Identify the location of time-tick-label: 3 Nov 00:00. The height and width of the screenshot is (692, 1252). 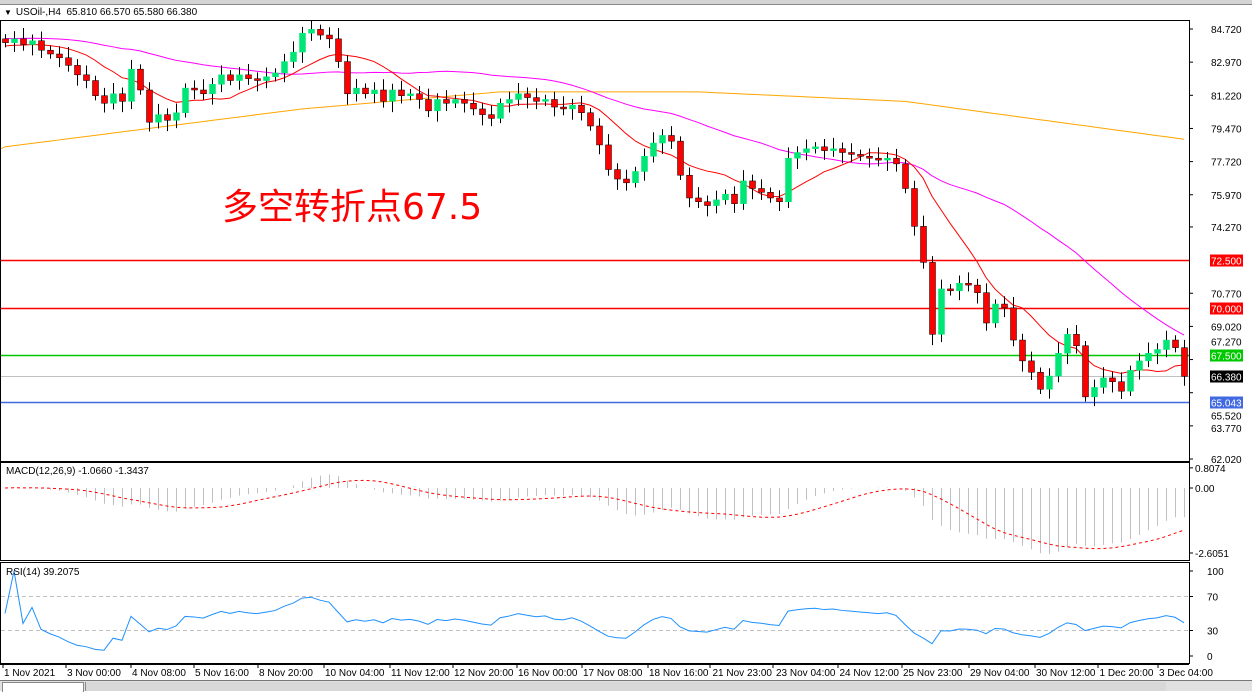
(94, 673).